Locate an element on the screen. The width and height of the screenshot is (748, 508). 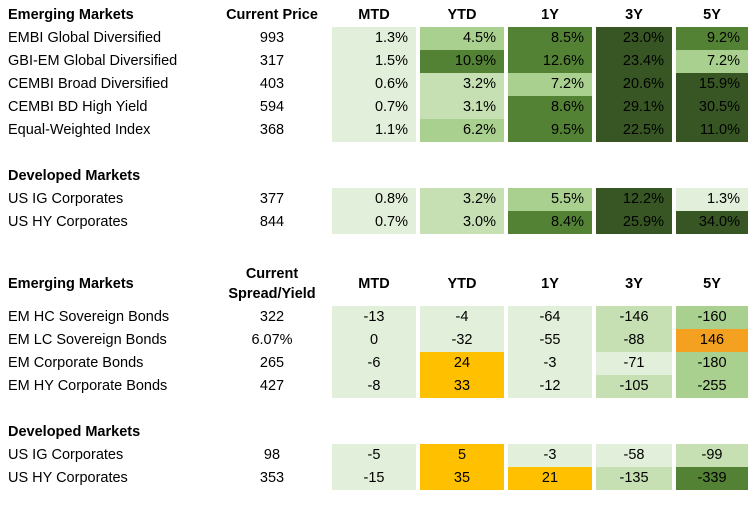
value-cell: 11.0% is located at coordinates (712, 130).